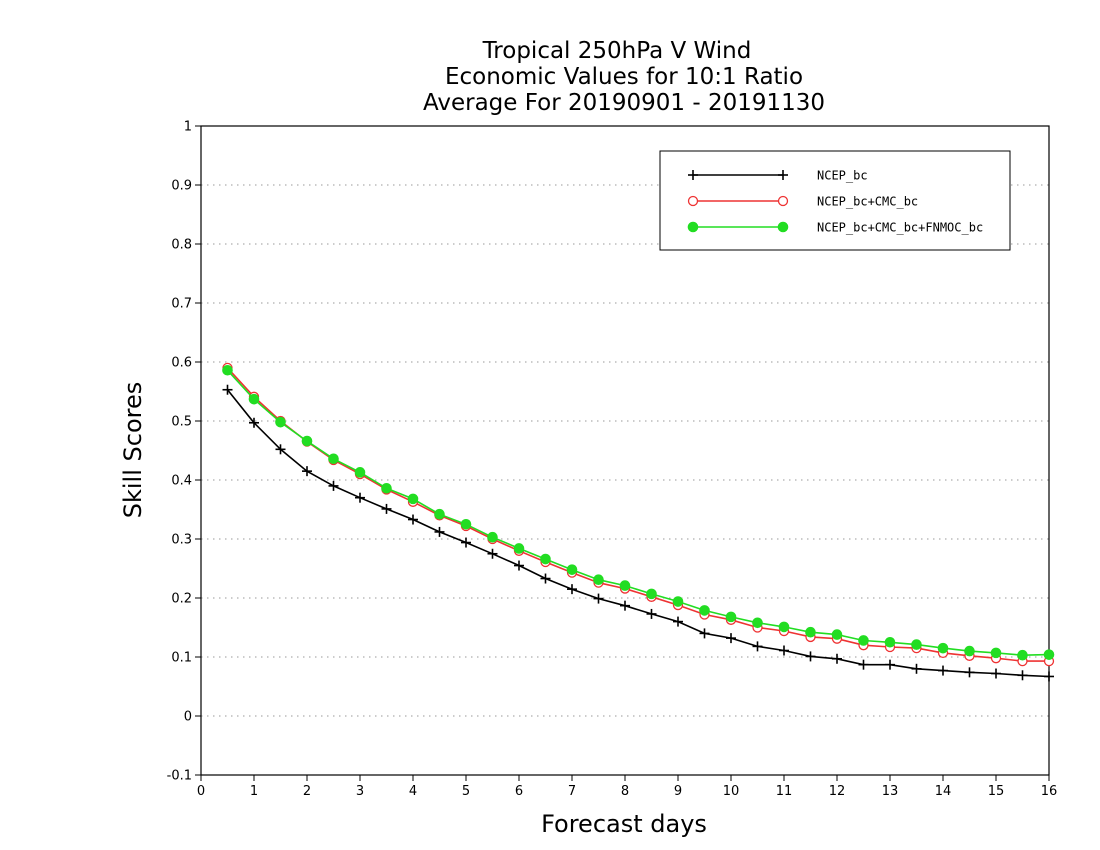 The image size is (1100, 850). Describe the element at coordinates (867, 202) in the screenshot. I see `legend-label: NCEP_bc+CMC_bc` at that location.